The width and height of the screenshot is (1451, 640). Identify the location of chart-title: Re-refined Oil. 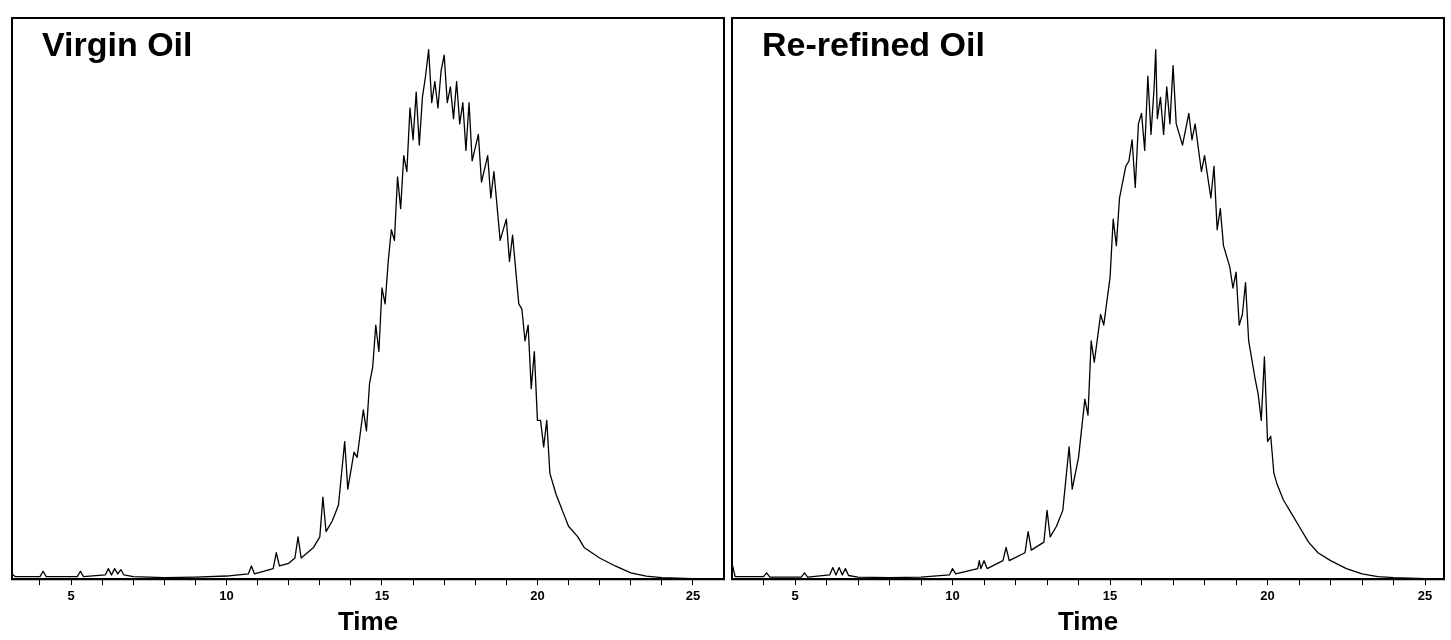
(873, 44).